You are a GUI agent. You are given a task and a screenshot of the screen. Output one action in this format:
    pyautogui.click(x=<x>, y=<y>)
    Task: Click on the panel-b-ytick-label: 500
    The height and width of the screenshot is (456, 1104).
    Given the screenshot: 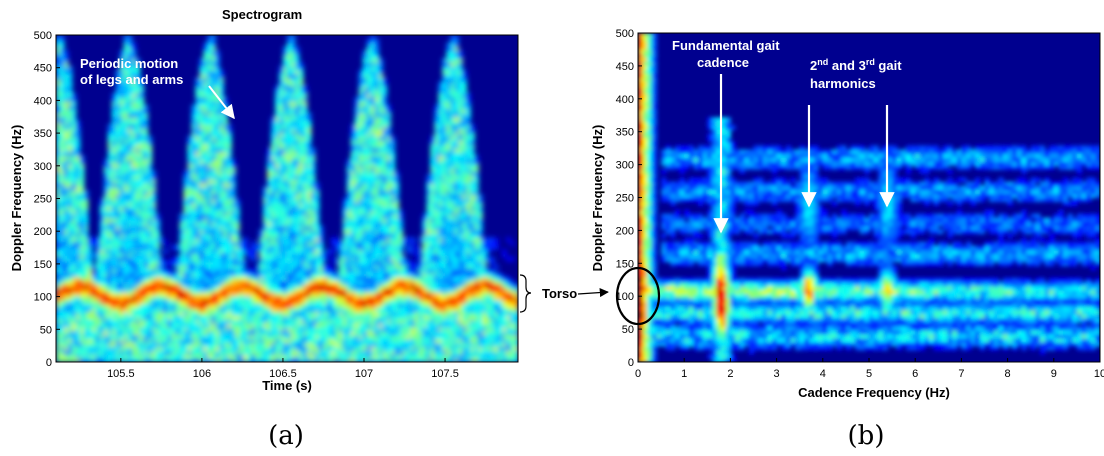 What is the action you would take?
    pyautogui.click(x=625, y=34)
    